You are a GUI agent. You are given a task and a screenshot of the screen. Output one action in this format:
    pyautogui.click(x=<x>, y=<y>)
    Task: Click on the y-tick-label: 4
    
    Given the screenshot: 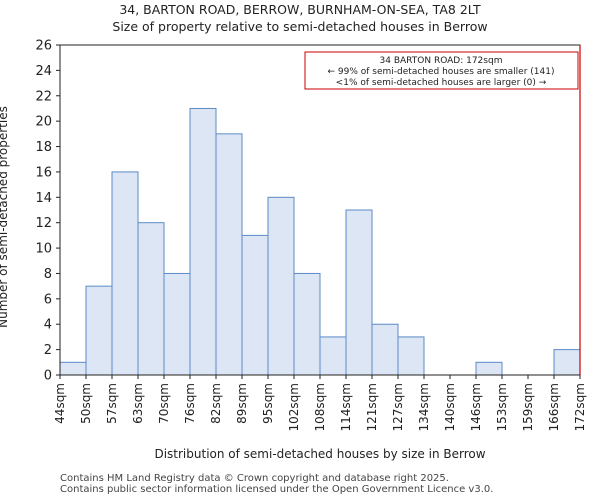 What is the action you would take?
    pyautogui.click(x=48, y=325)
    